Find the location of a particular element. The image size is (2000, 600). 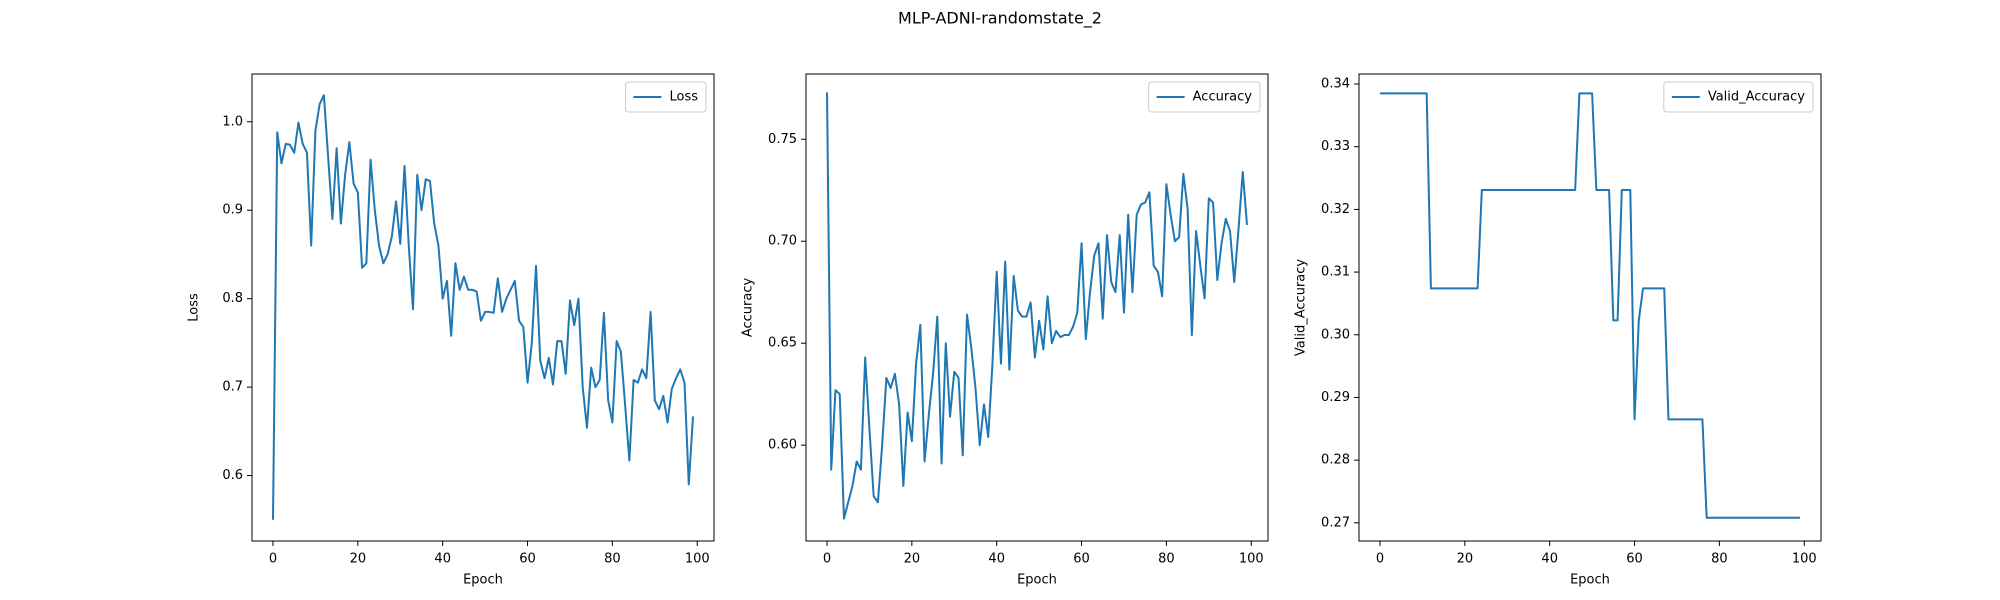

y-tick-label: 0.75 is located at coordinates (782, 139).